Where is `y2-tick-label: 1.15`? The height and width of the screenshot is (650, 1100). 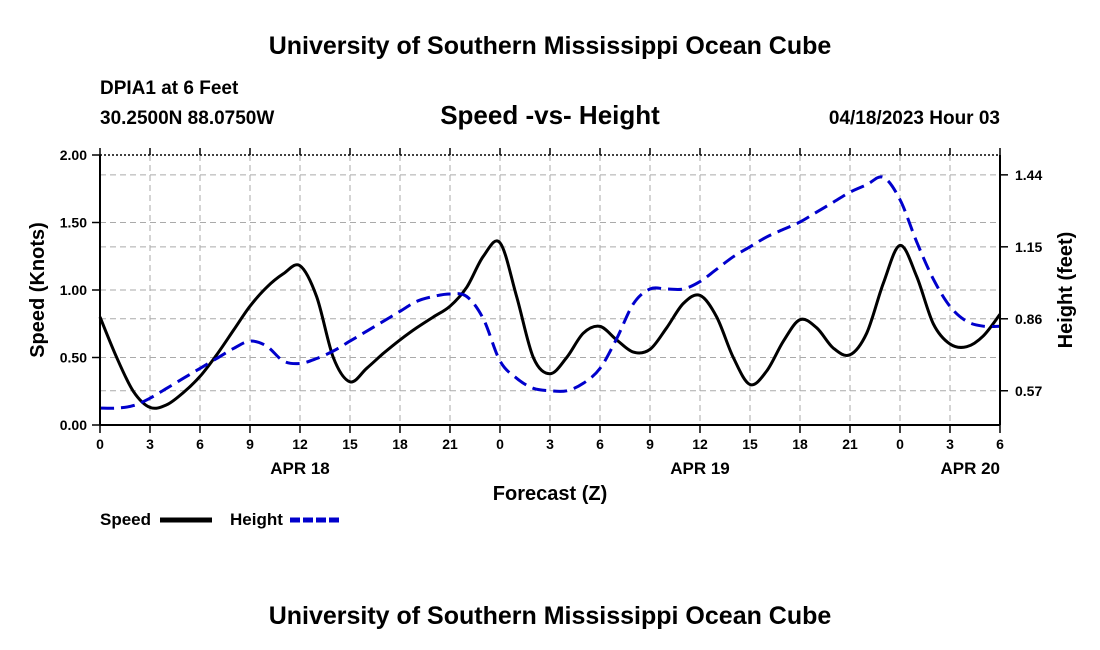
y2-tick-label: 1.15 is located at coordinates (1028, 247).